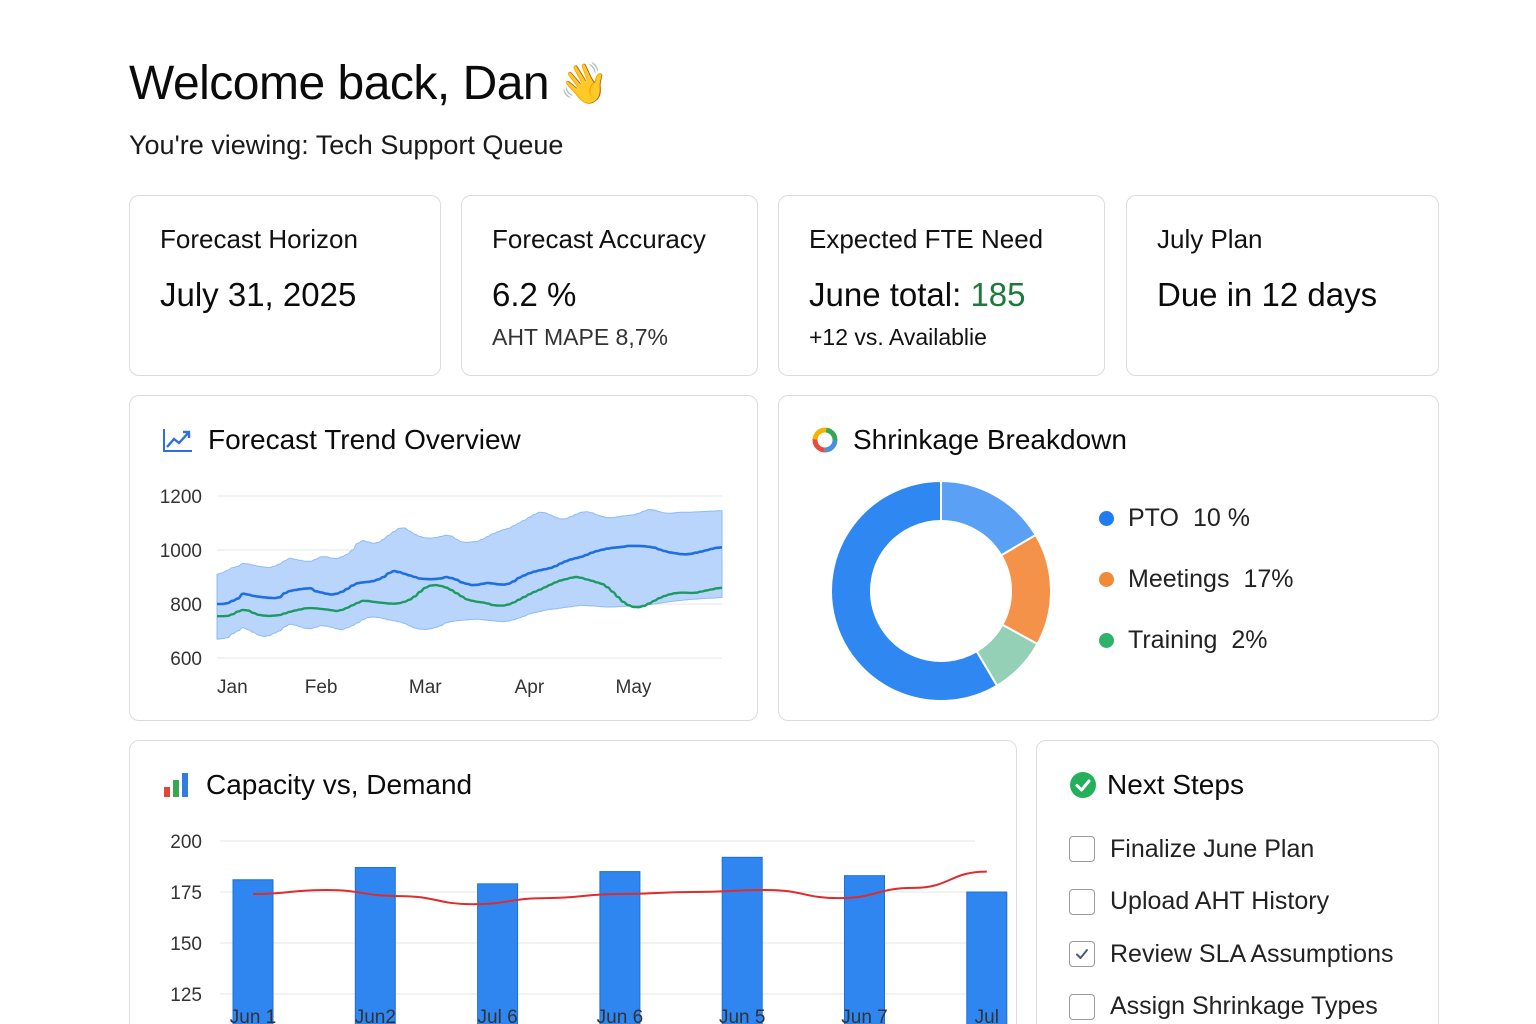 This screenshot has width=1536, height=1024. I want to click on kpi-card-forecast-horizon: Forecast Horizon July 31, 2025, so click(285, 285).